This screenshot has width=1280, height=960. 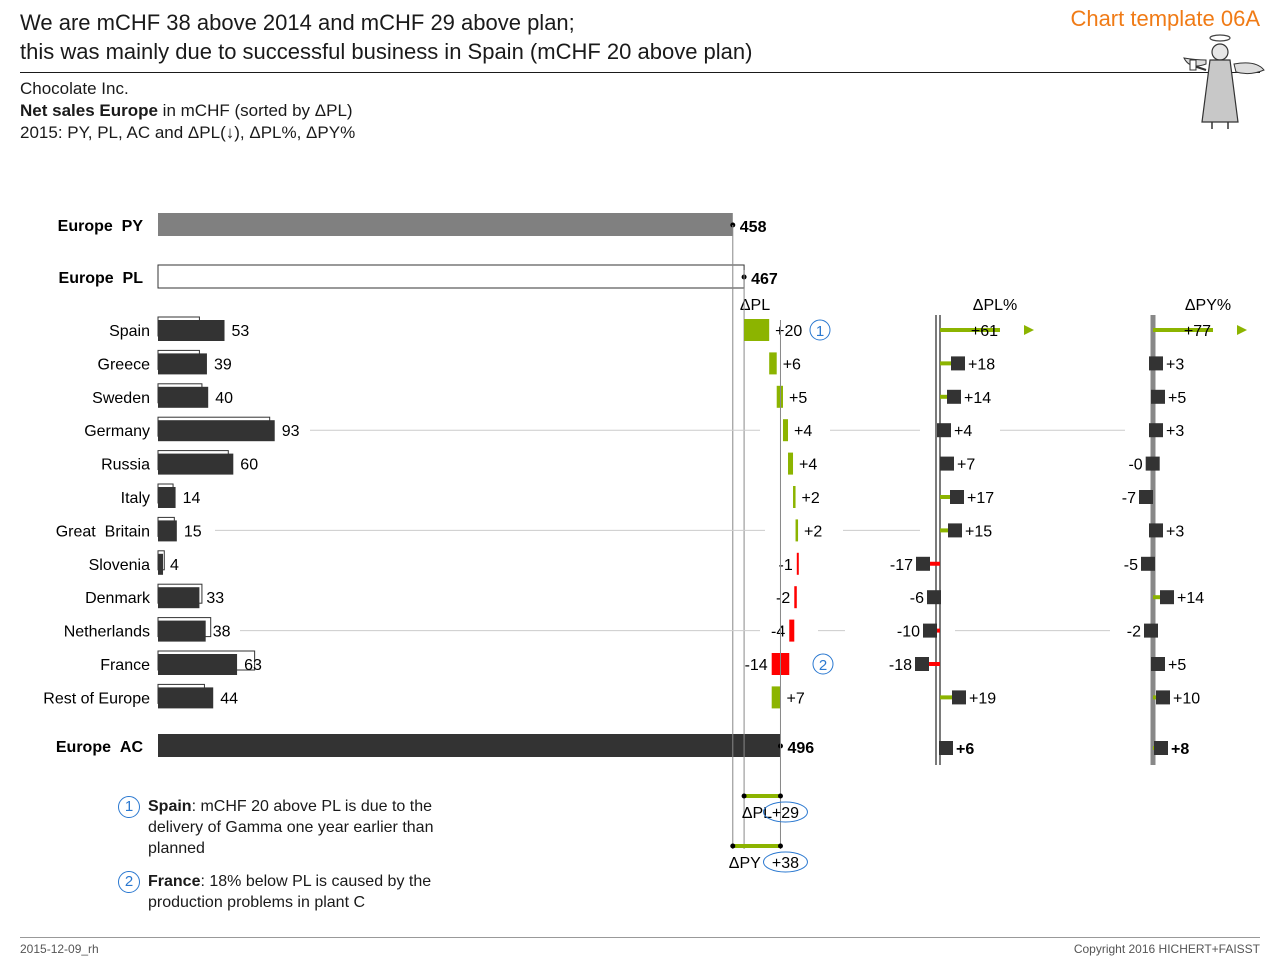 I want to click on dpypct-france-value: +5, so click(x=1177, y=665).